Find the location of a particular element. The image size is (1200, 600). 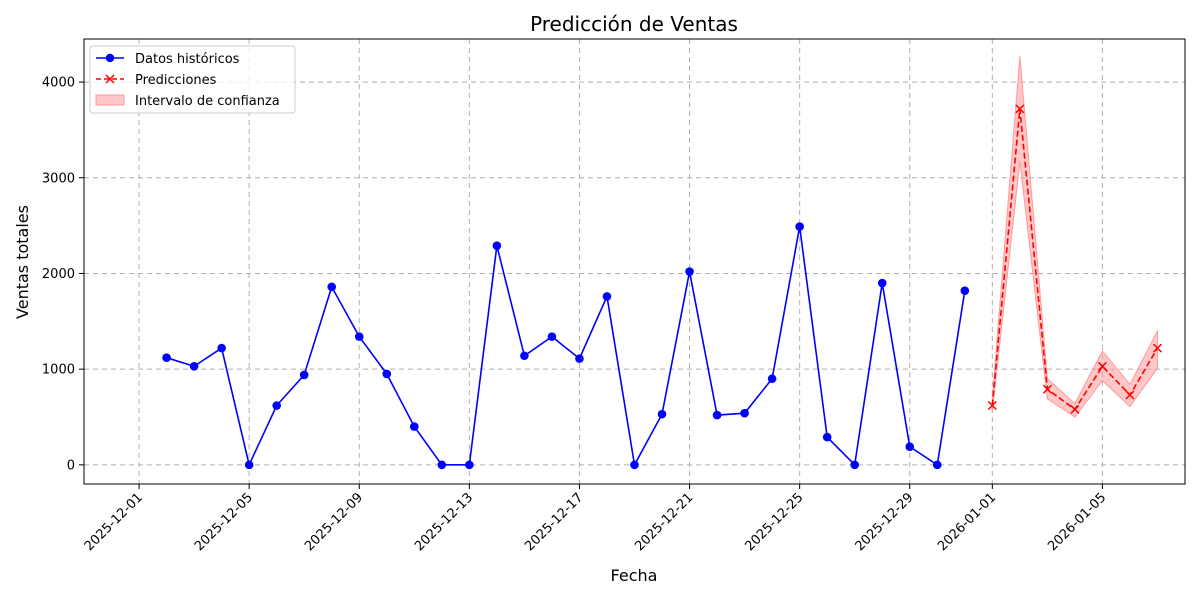

y-tick-label: 2000 is located at coordinates (58, 274).